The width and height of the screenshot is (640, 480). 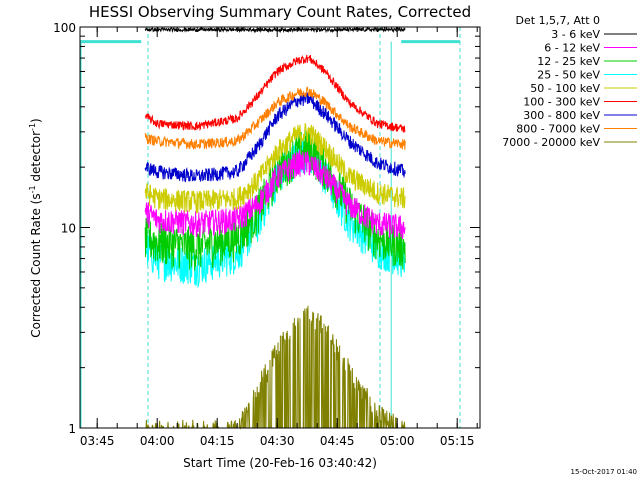 What do you see at coordinates (397, 441) in the screenshot?
I see `x-tick-label: 05:00` at bounding box center [397, 441].